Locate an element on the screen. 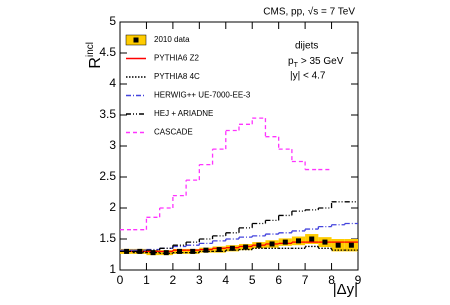  x-tick-label: 3 is located at coordinates (199, 280).